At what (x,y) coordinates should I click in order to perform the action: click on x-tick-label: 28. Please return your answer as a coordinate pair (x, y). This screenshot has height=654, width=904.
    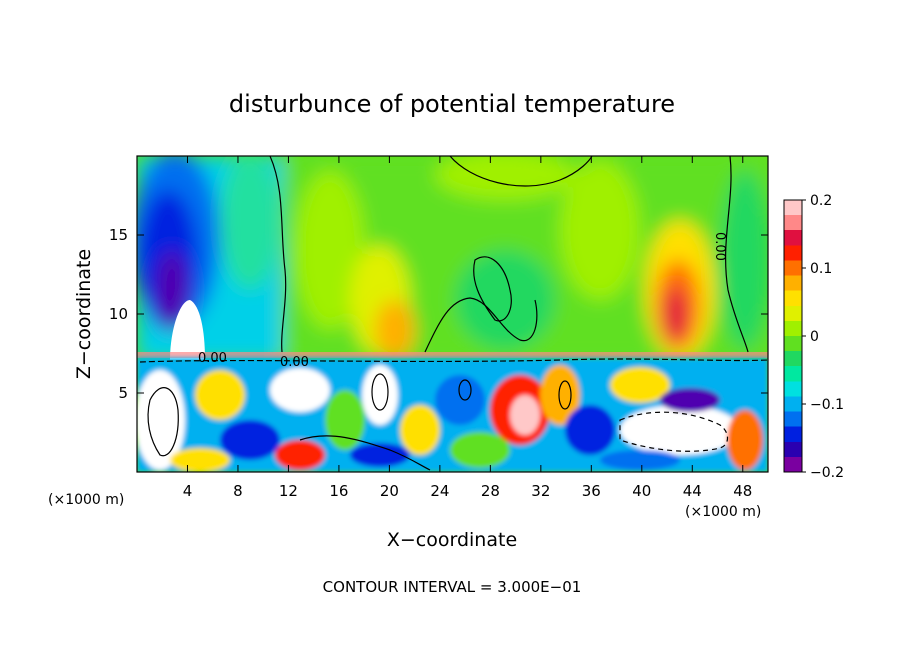
    Looking at the image, I should click on (490, 491).